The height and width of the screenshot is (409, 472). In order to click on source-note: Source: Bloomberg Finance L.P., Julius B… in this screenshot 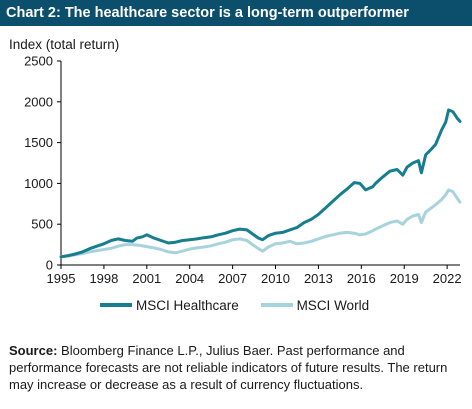, I will do `click(236, 367)`.